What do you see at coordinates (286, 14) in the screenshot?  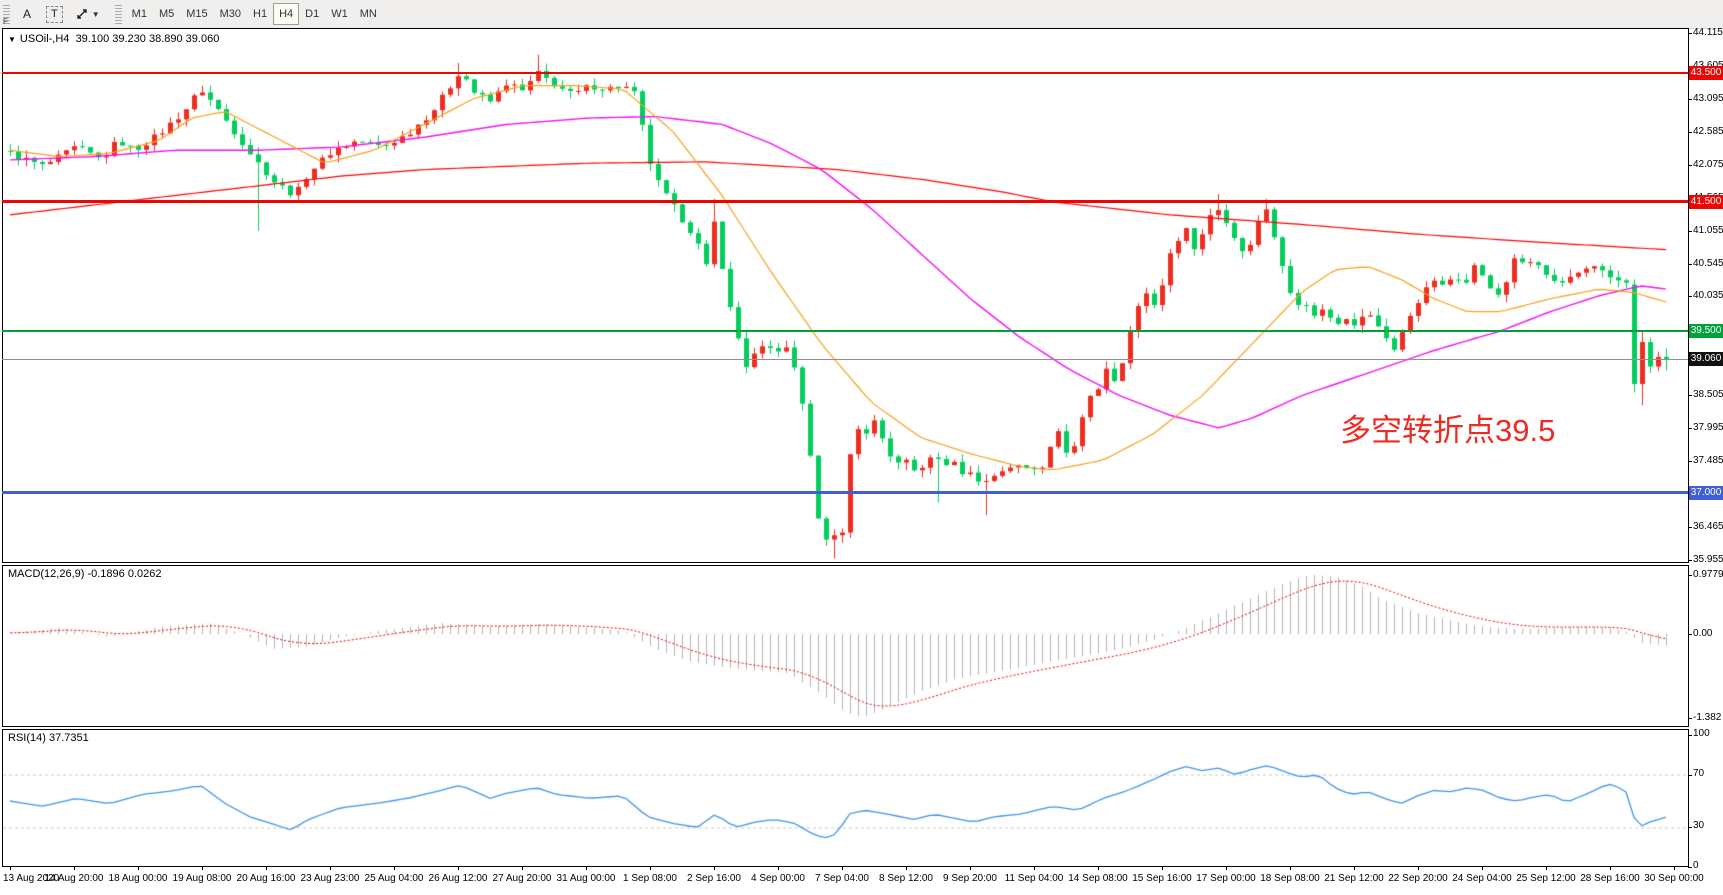 I see `timeframe-button-H4: H4` at bounding box center [286, 14].